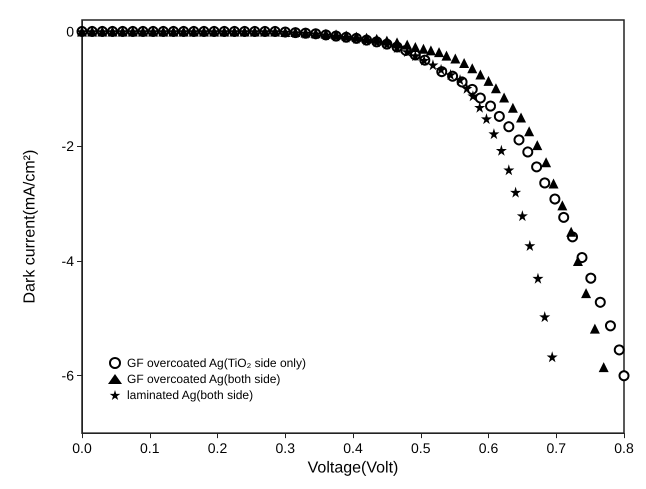  Describe the element at coordinates (150, 448) in the screenshot. I see `x-tick-label: 0.1` at that location.